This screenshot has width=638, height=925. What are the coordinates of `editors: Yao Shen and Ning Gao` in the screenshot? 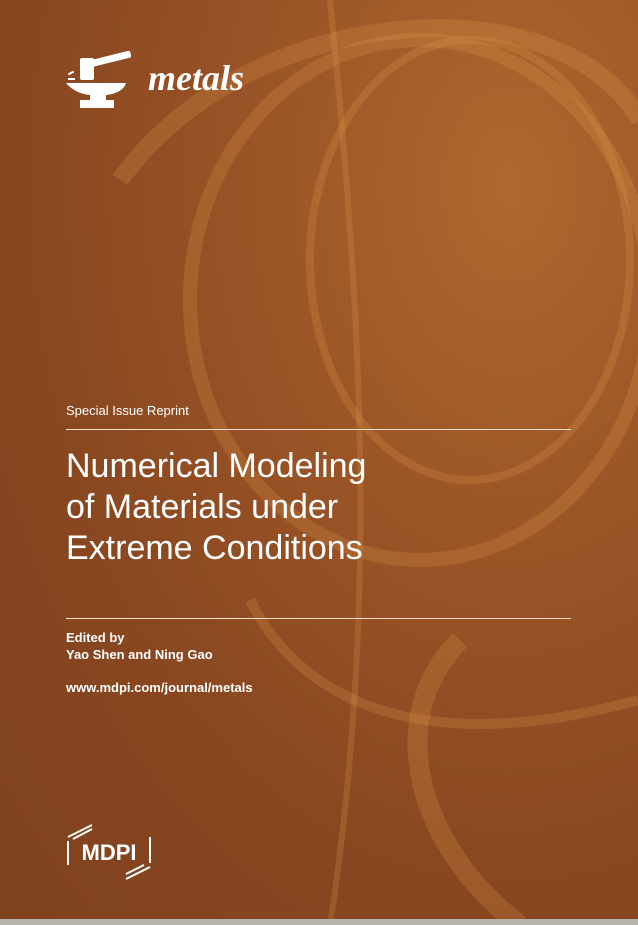 It's located at (139, 654).